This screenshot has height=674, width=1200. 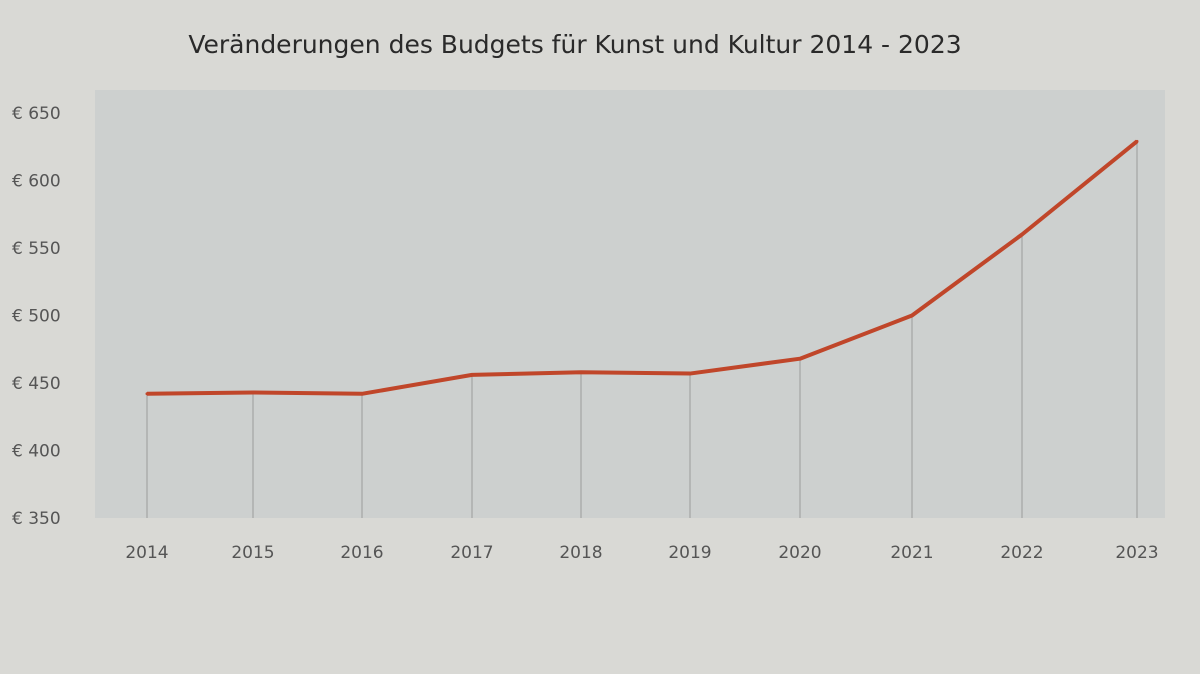 What do you see at coordinates (471, 553) in the screenshot?
I see `x-tick-label: 2017` at bounding box center [471, 553].